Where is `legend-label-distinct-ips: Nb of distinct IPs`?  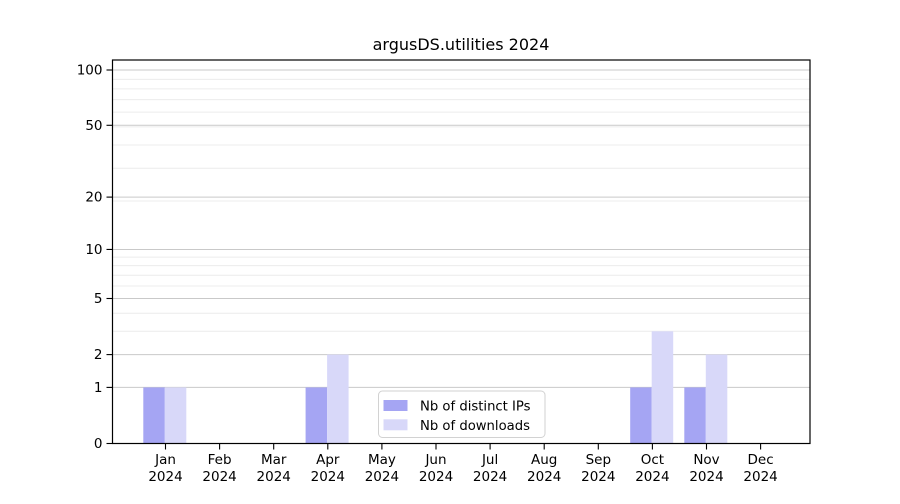
legend-label-distinct-ips: Nb of distinct IPs is located at coordinates (475, 407).